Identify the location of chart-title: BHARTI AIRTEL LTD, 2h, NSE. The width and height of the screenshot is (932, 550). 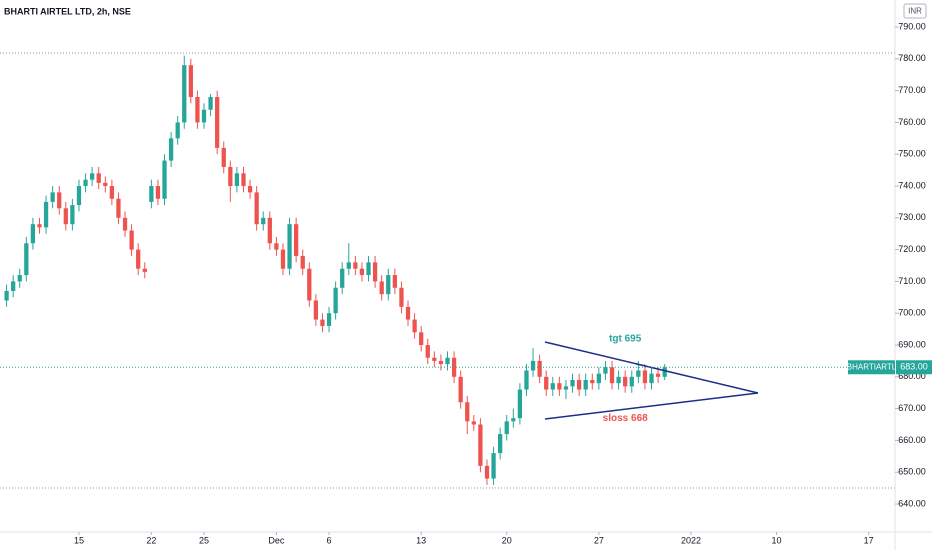
(67, 11).